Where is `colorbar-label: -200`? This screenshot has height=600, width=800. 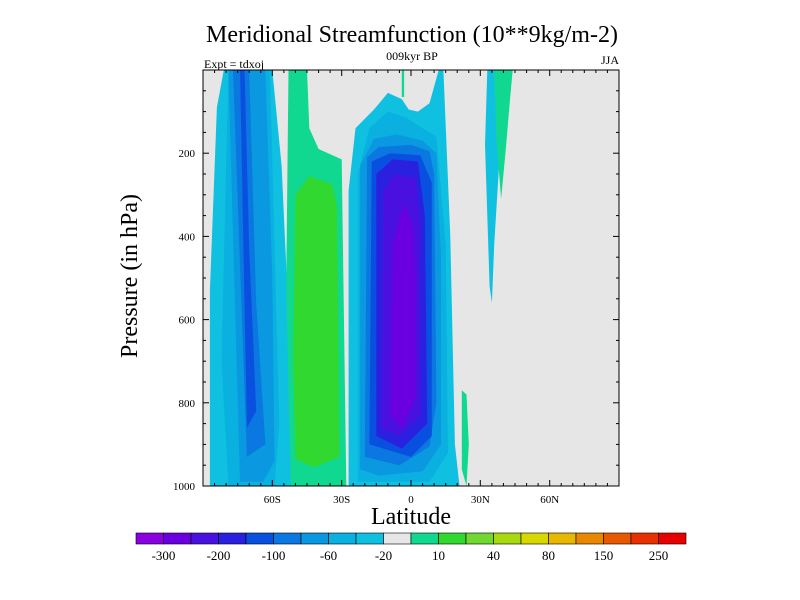 colorbar-label: -200 is located at coordinates (219, 555).